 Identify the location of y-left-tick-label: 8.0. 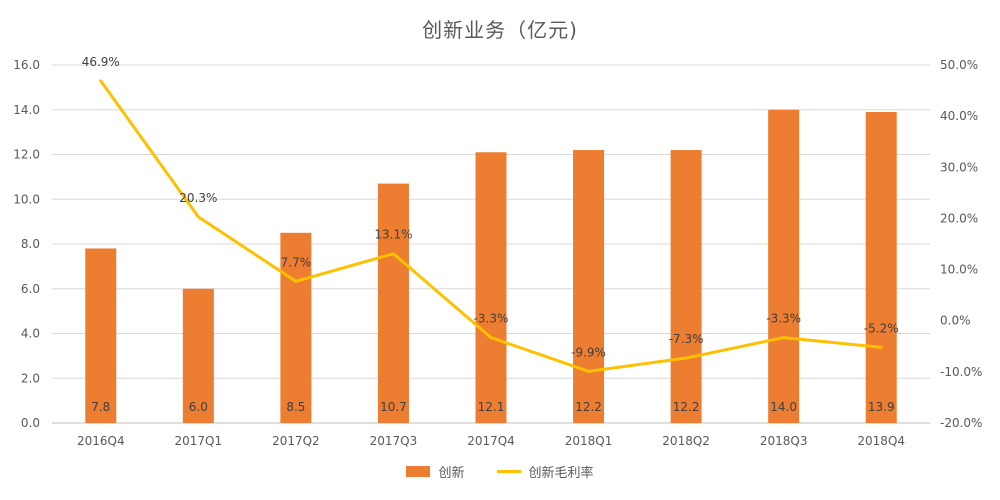
(30, 244).